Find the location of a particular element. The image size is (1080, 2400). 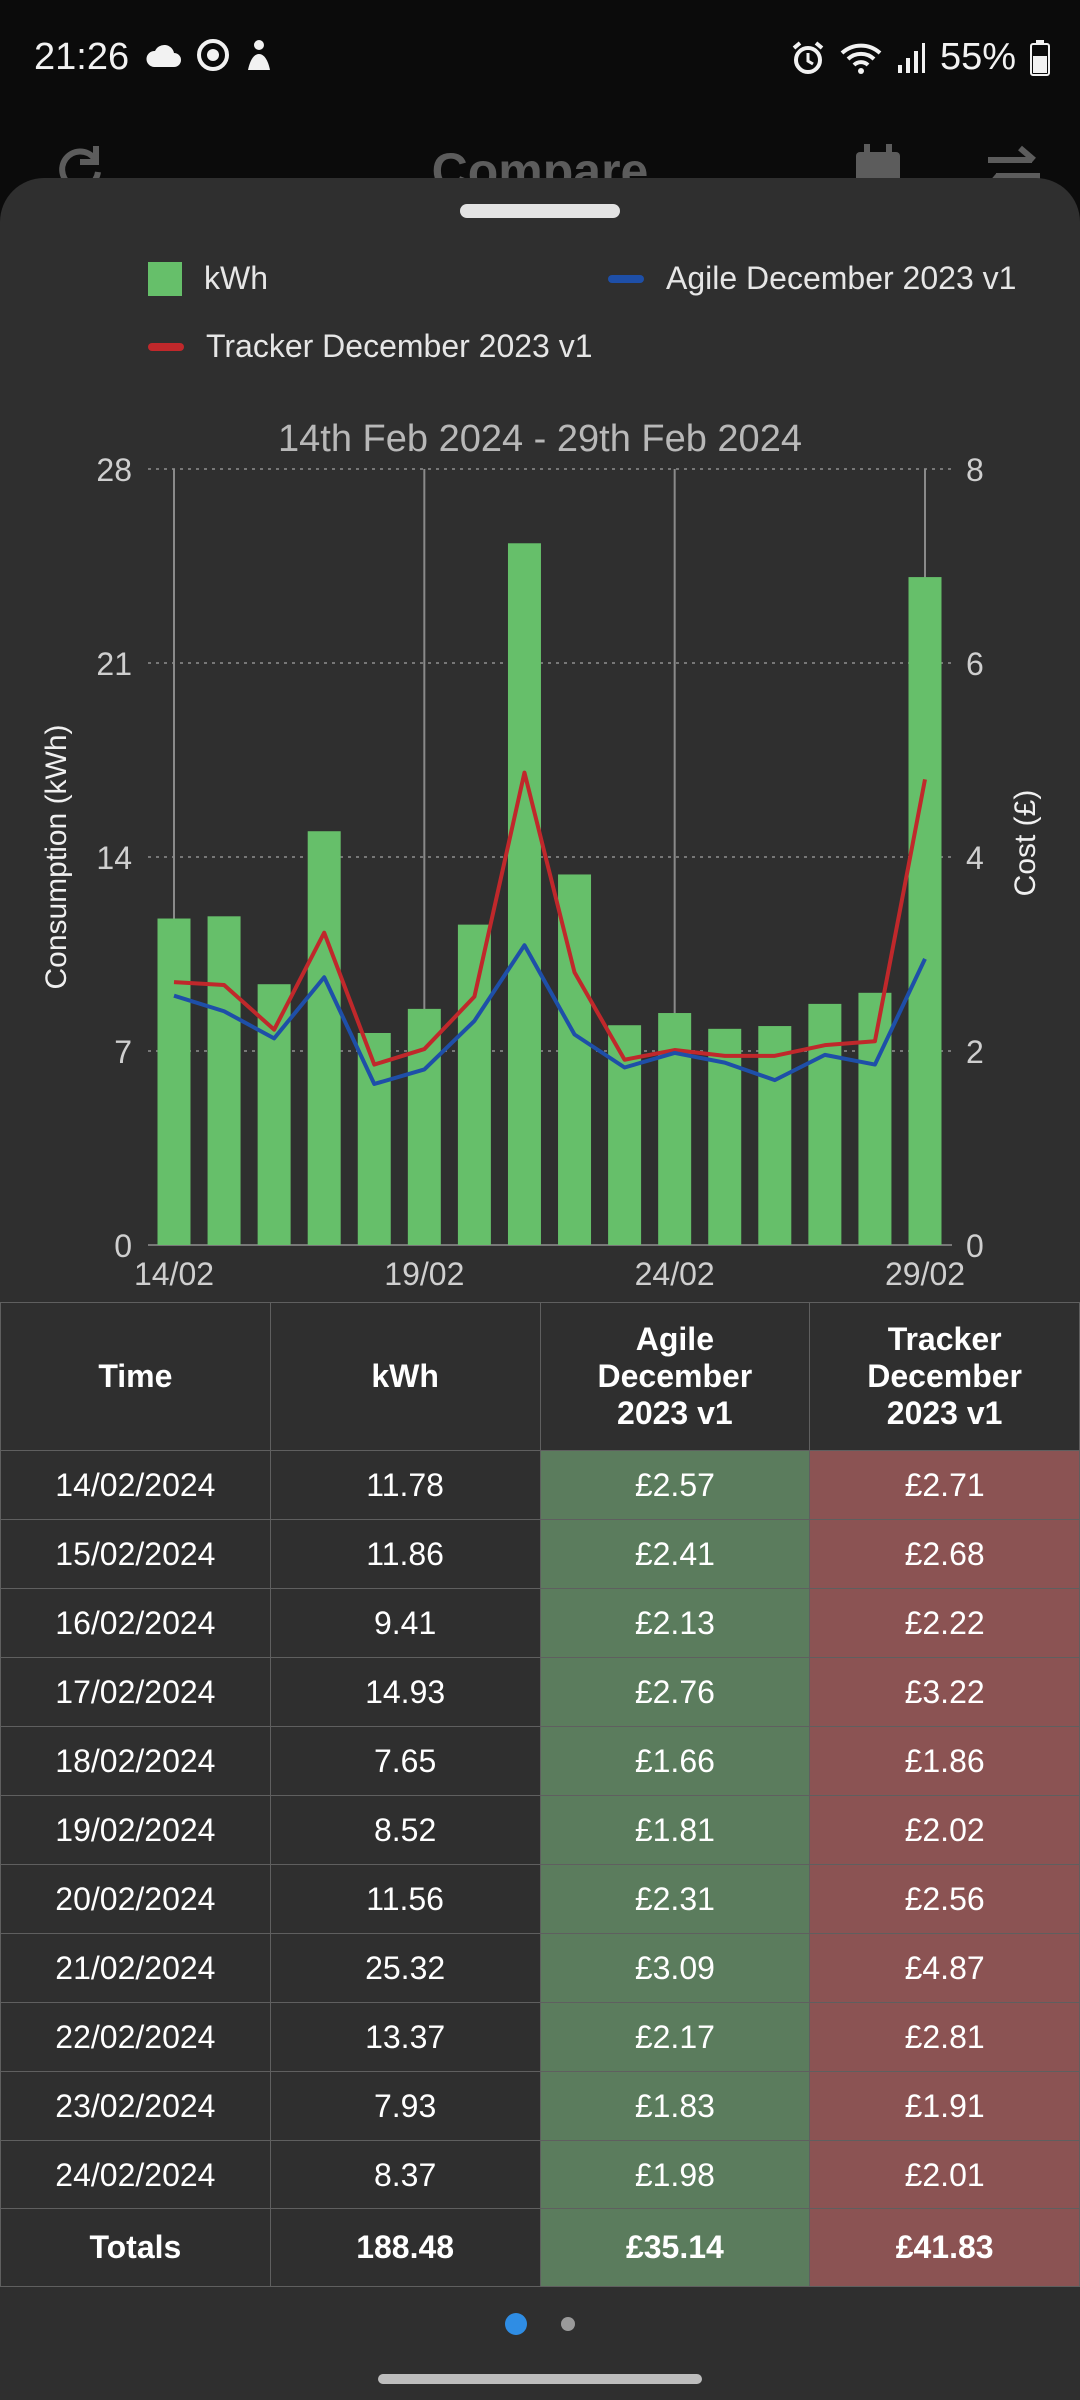

signal-icon is located at coordinates (911, 57).